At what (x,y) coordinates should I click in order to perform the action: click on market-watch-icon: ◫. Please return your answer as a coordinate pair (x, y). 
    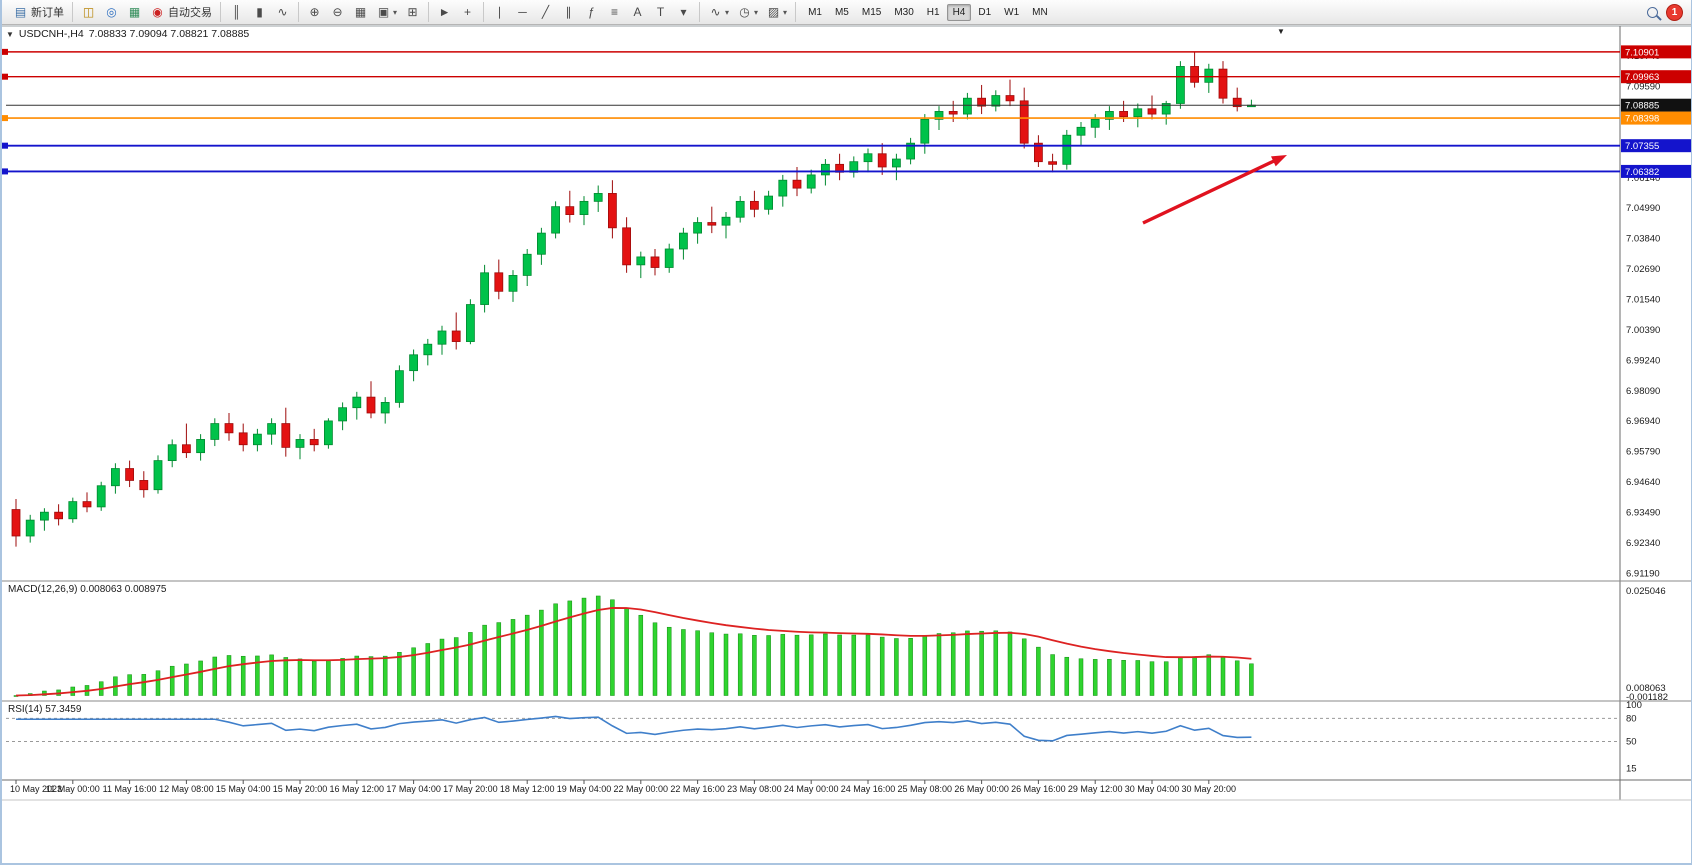
    Looking at the image, I should click on (88, 12).